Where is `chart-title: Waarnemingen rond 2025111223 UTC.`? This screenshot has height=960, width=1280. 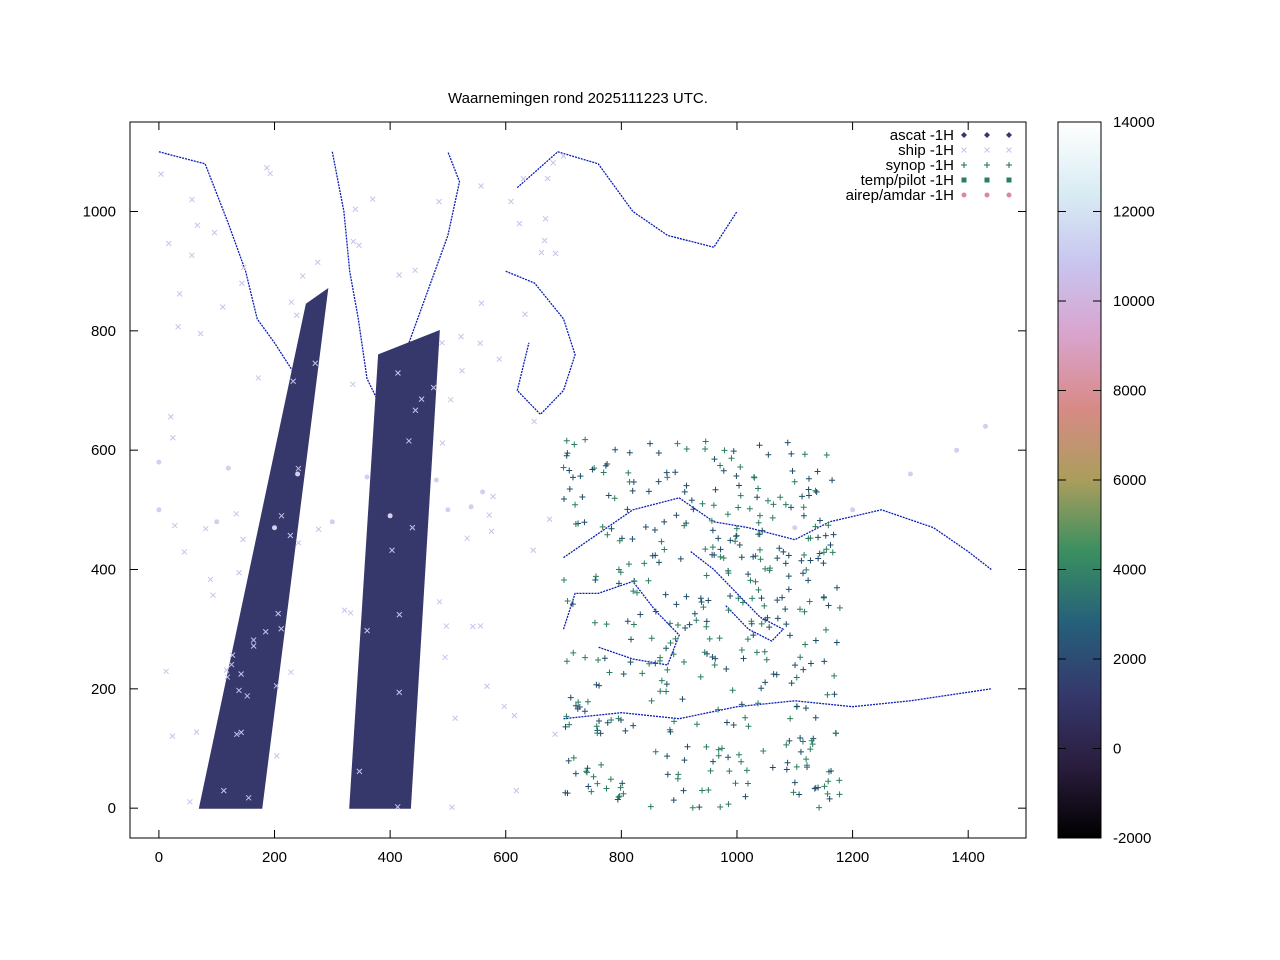 chart-title: Waarnemingen rond 2025111223 UTC. is located at coordinates (578, 98).